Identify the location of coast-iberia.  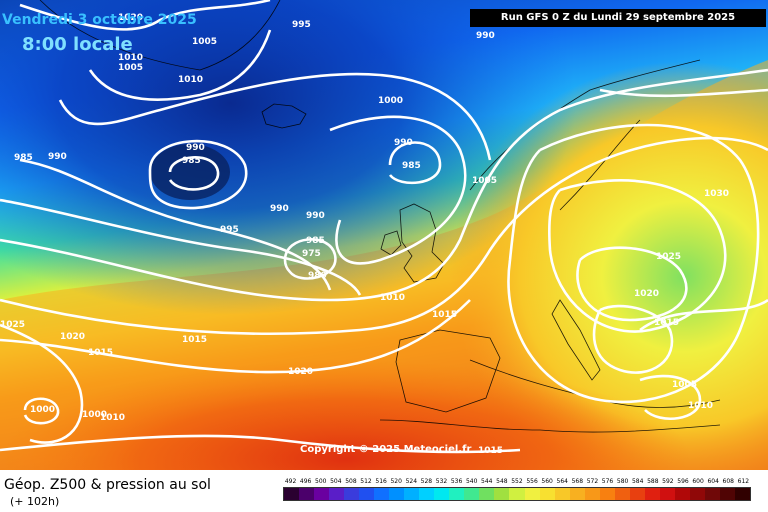
(448, 371).